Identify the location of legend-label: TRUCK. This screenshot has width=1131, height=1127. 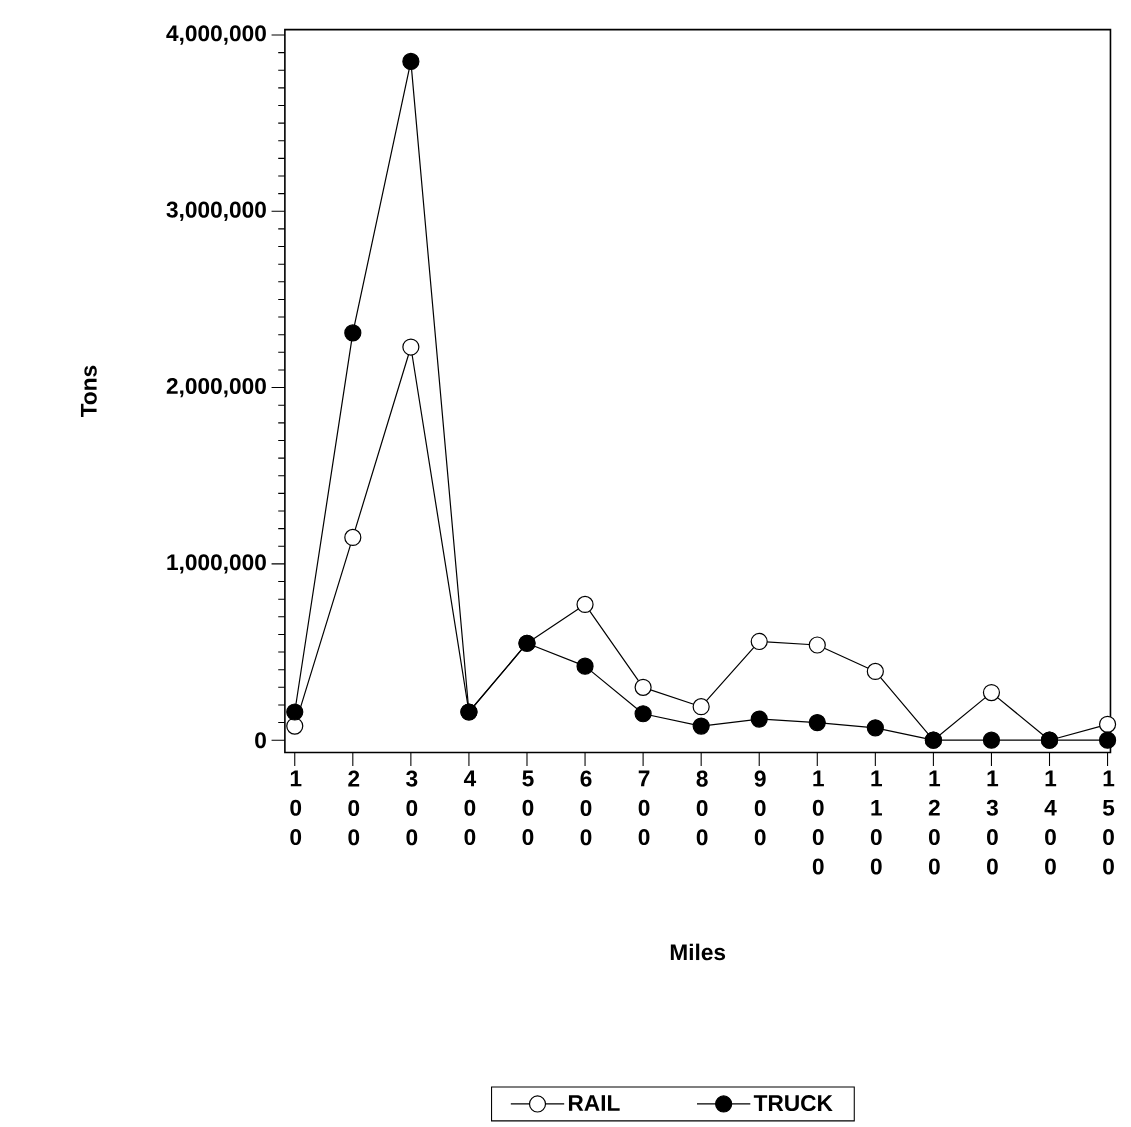
(793, 1103).